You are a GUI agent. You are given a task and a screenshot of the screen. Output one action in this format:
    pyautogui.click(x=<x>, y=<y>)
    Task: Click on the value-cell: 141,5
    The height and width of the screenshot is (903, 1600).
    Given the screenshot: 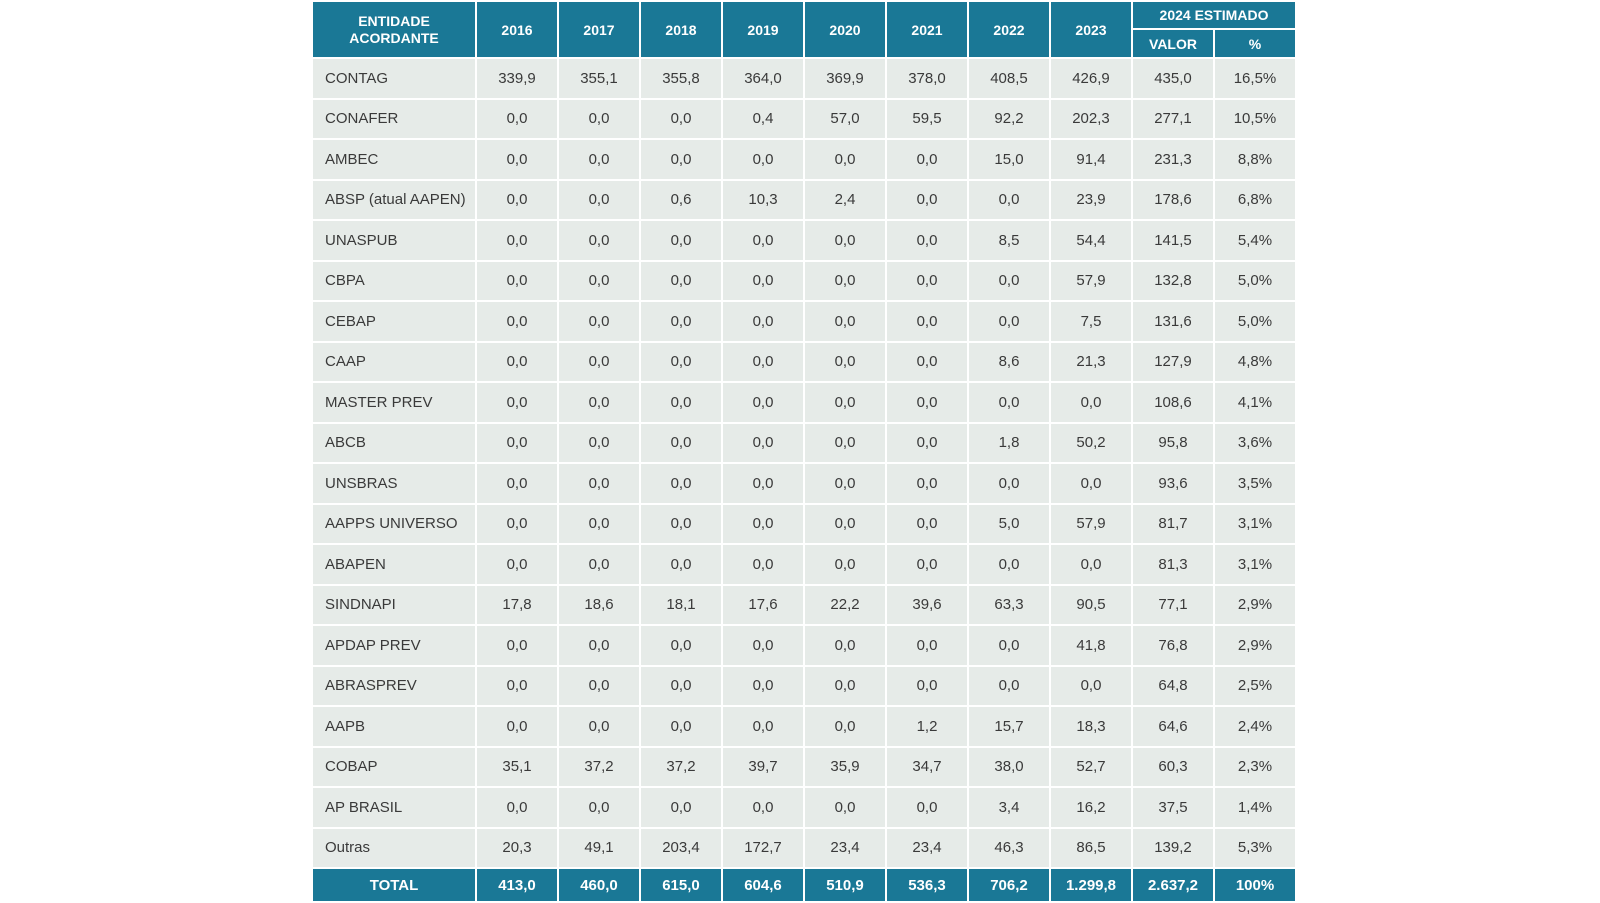 What is the action you would take?
    pyautogui.click(x=1173, y=240)
    